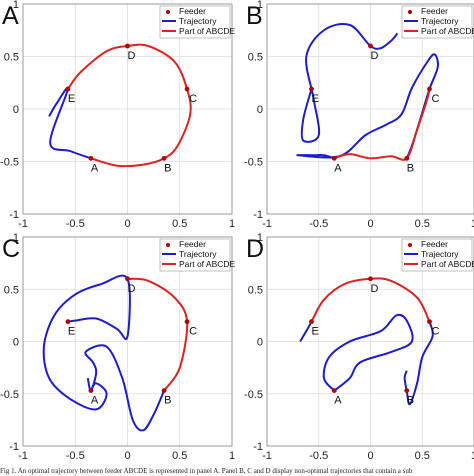 The width and height of the screenshot is (474, 476). Describe the element at coordinates (254, 16) in the screenshot. I see `panel-letter: B` at that location.